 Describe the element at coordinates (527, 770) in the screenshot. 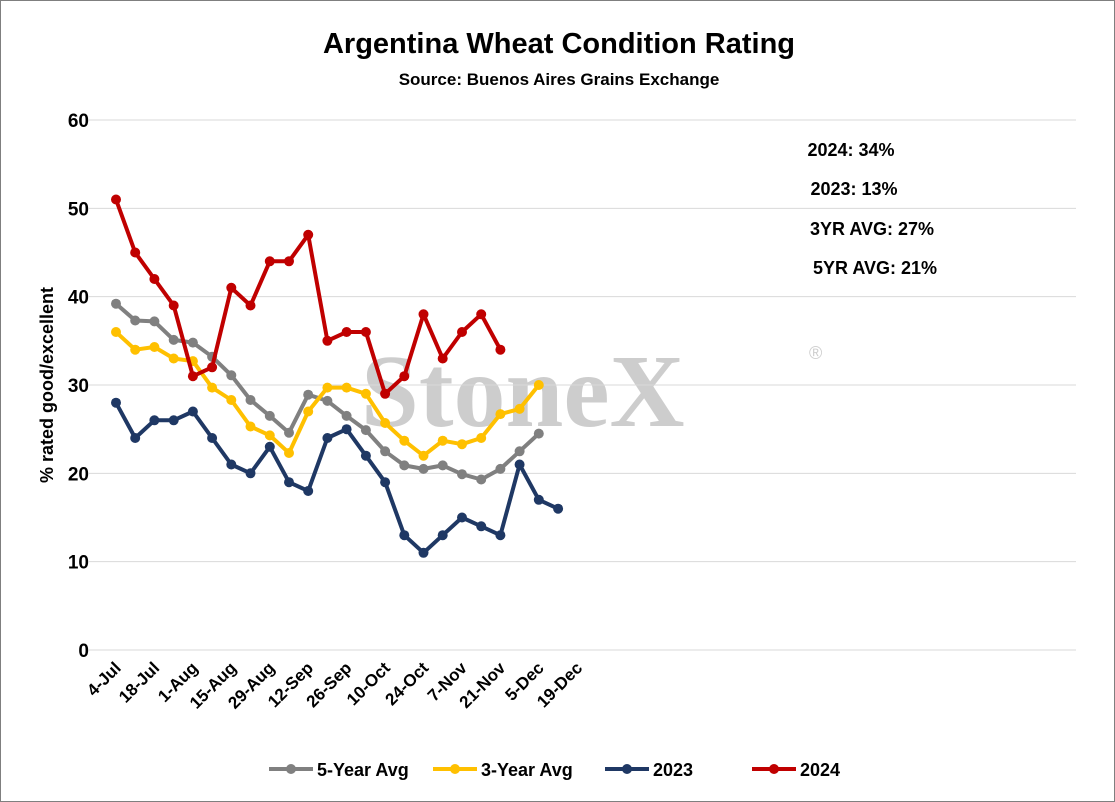

I see `legend-label: 3-Year Avg` at that location.